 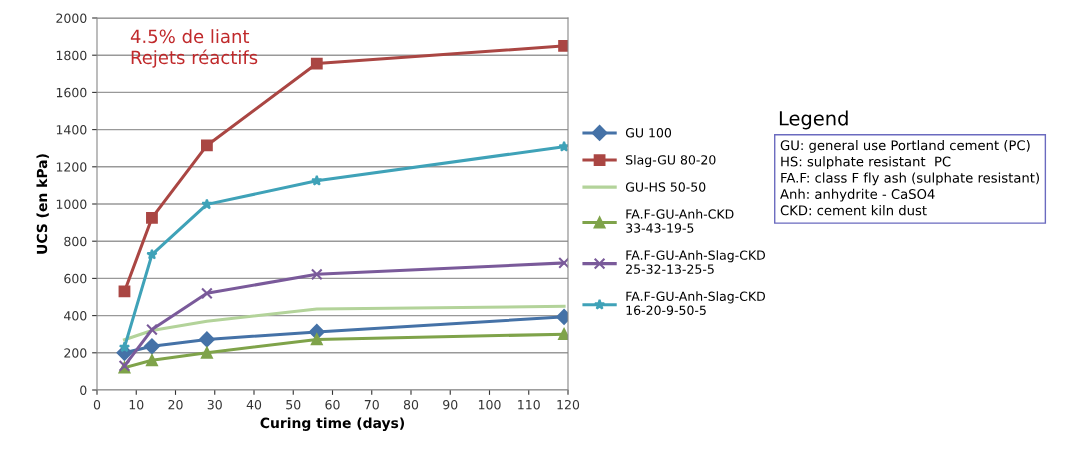 What do you see at coordinates (371, 404) in the screenshot?
I see `x-tick-label: 70` at bounding box center [371, 404].